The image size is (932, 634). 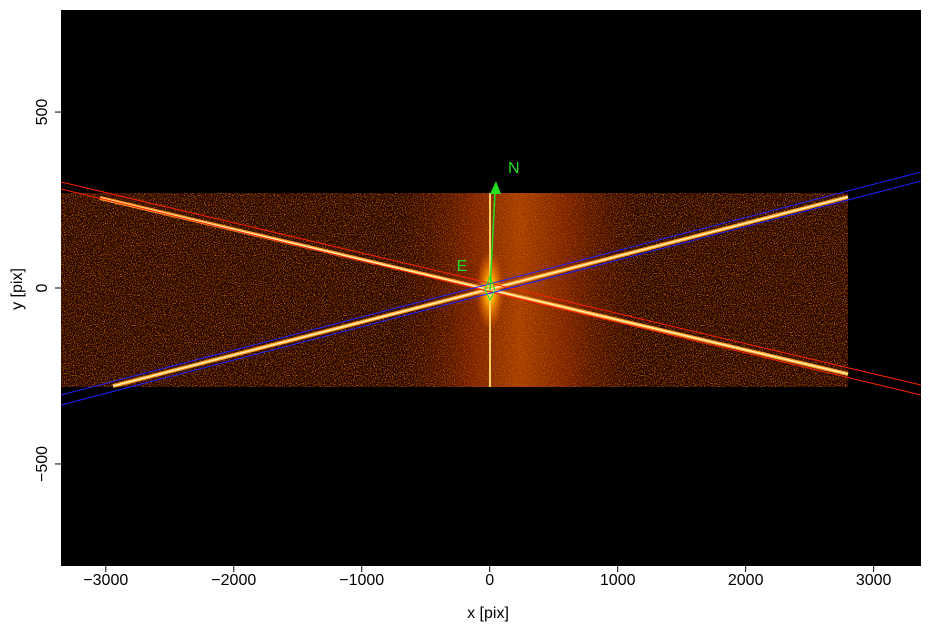 I want to click on x-tick-label: 0, so click(x=489, y=580).